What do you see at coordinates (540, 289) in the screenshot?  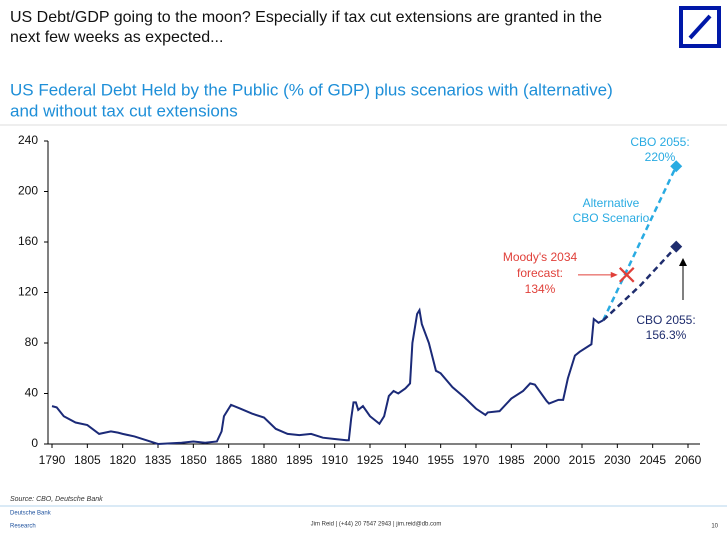 I see `annotation: 134%` at bounding box center [540, 289].